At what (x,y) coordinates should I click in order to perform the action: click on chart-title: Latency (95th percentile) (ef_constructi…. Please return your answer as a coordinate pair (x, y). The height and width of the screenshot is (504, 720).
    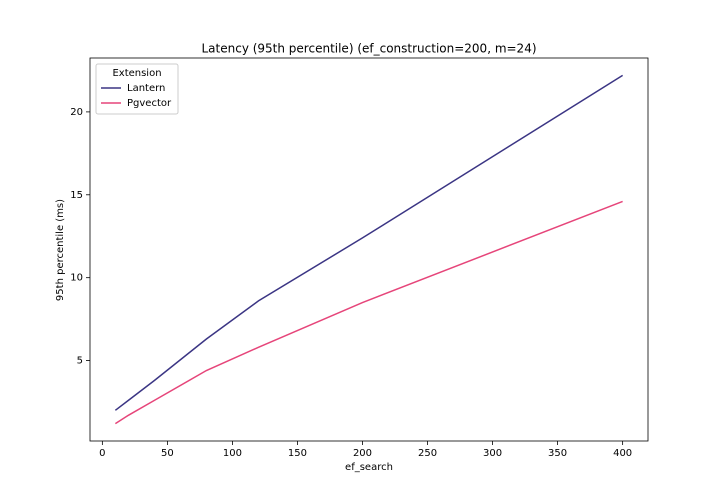
    Looking at the image, I should click on (368, 49).